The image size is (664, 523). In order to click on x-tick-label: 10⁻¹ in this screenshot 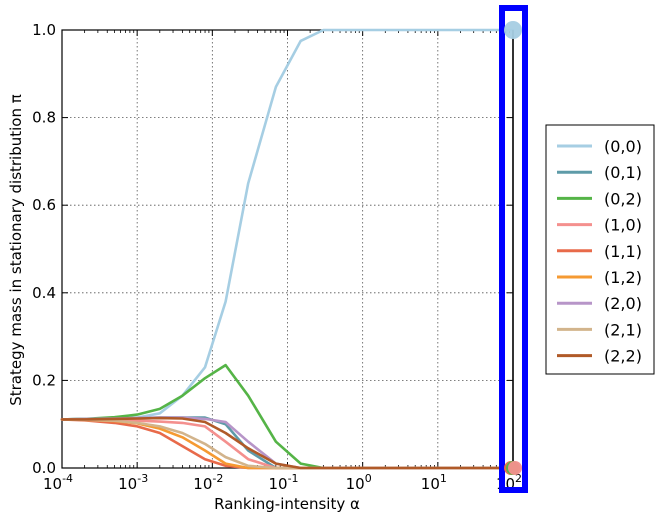, I will do `click(283, 482)`.